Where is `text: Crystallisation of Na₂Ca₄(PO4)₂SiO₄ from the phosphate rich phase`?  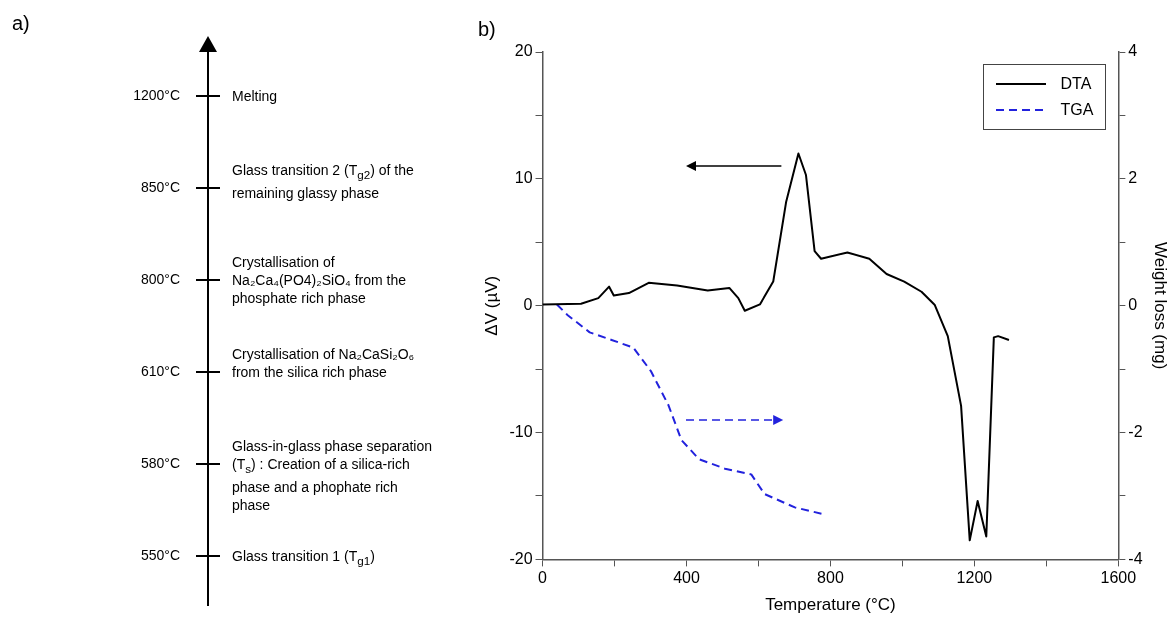
text: Crystallisation of Na₂Ca₄(PO4)₂SiO₄ from the phosphate rich phase is located at coordinates (319, 280).